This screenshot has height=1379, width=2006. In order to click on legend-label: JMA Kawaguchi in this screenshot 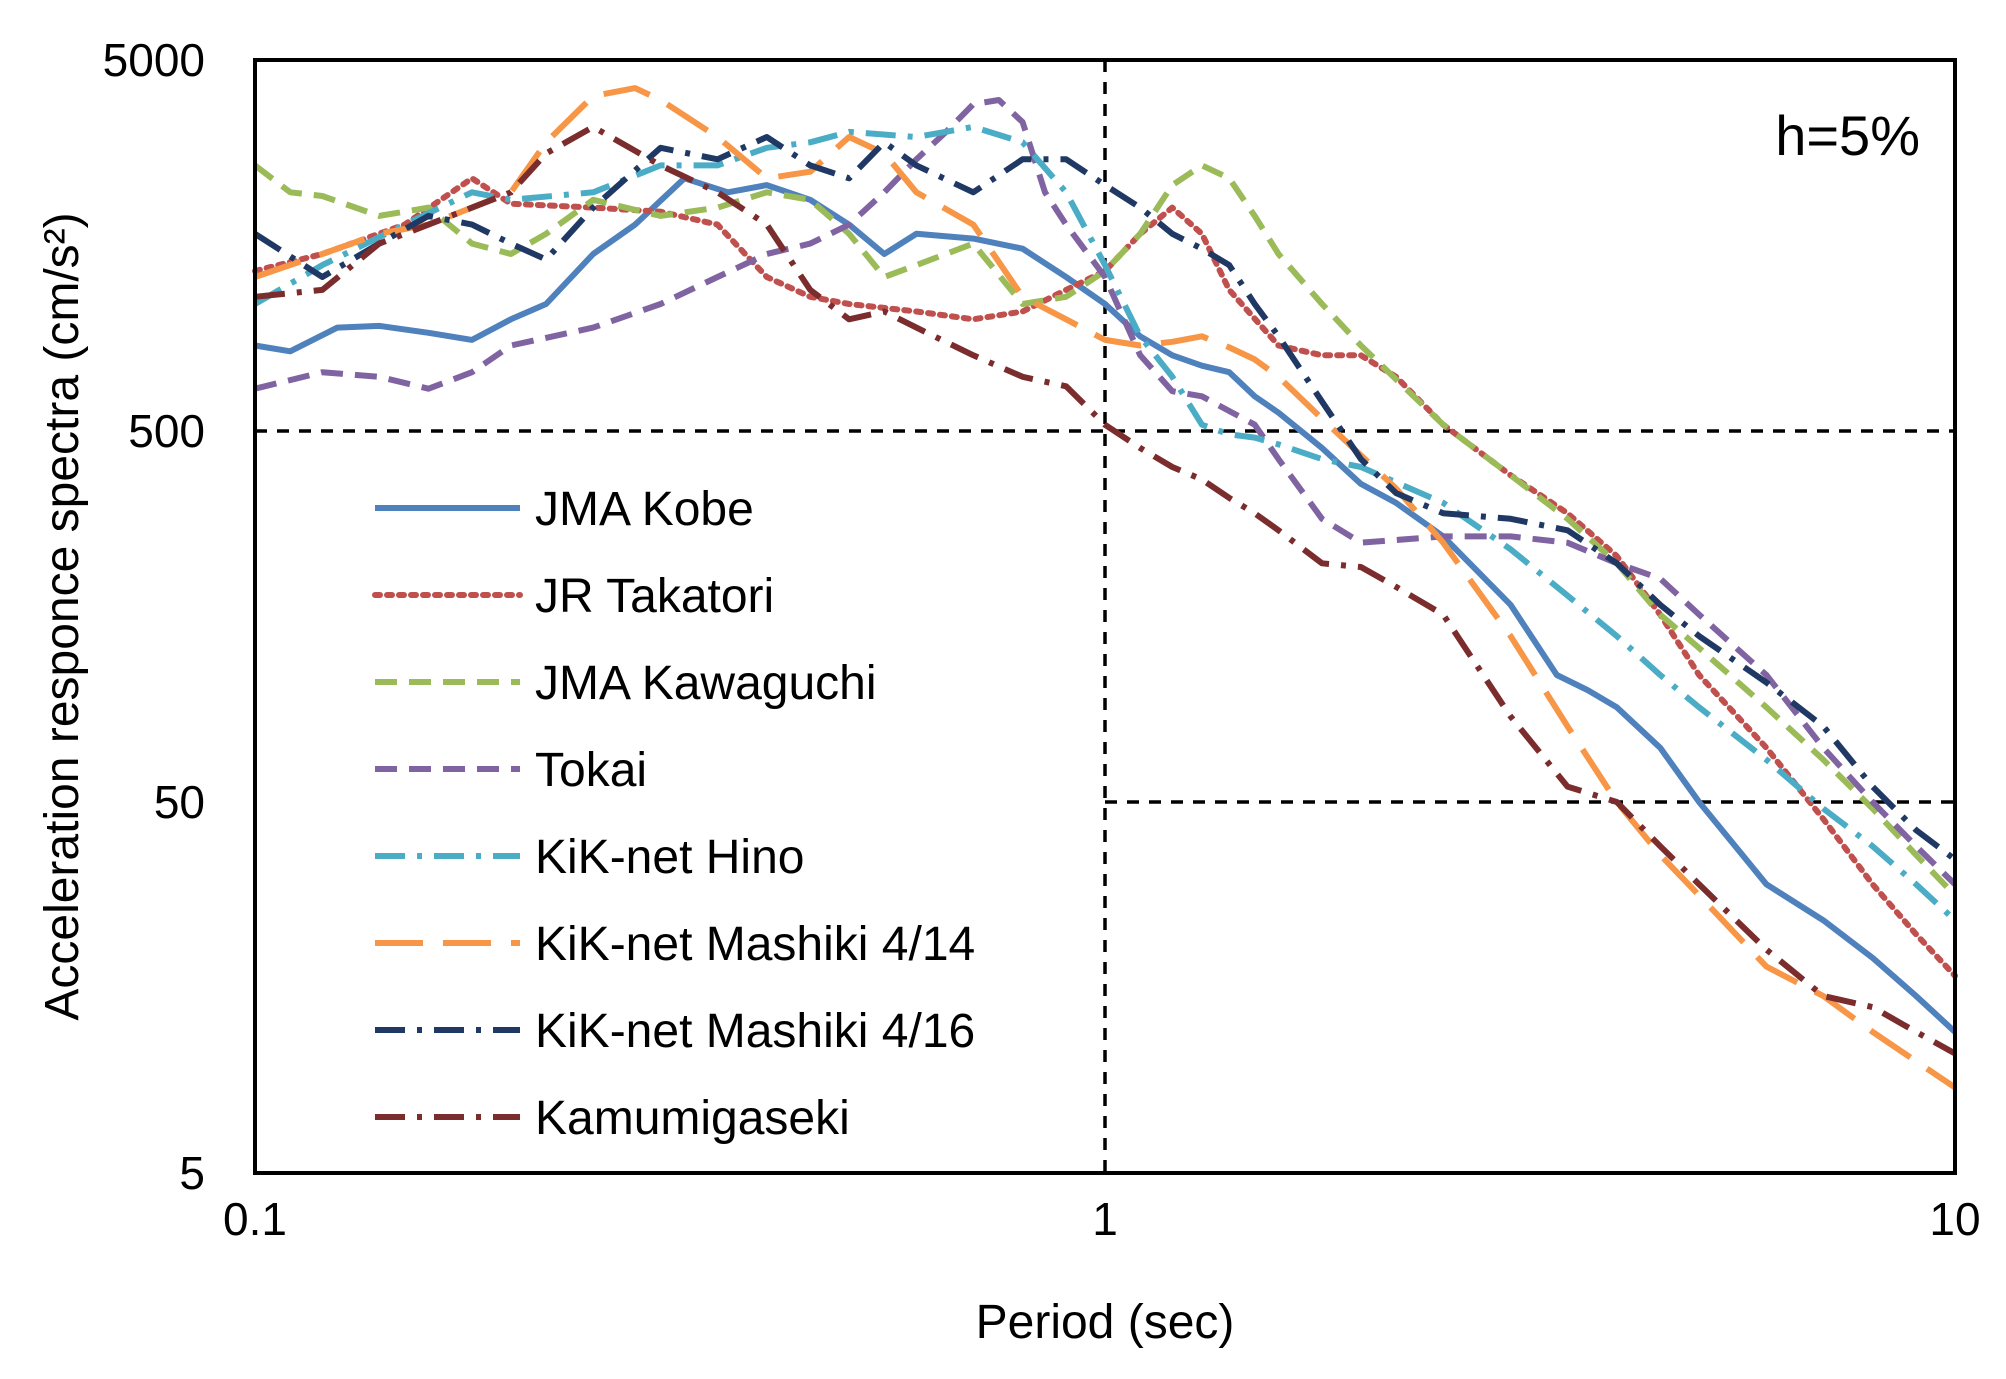, I will do `click(706, 683)`.